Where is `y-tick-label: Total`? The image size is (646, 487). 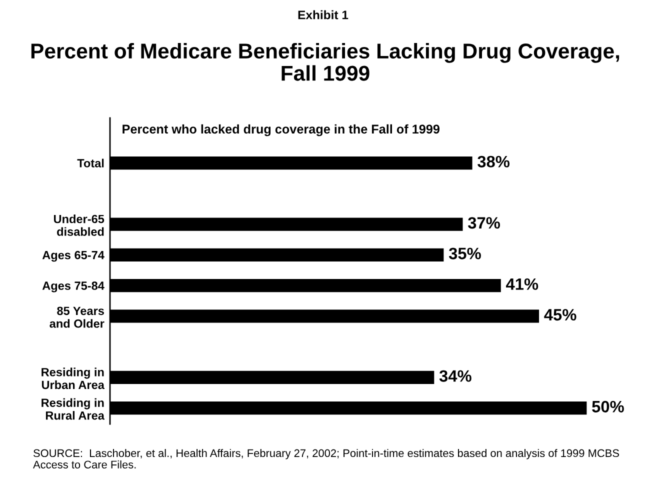 y-tick-label: Total is located at coordinates (90, 163).